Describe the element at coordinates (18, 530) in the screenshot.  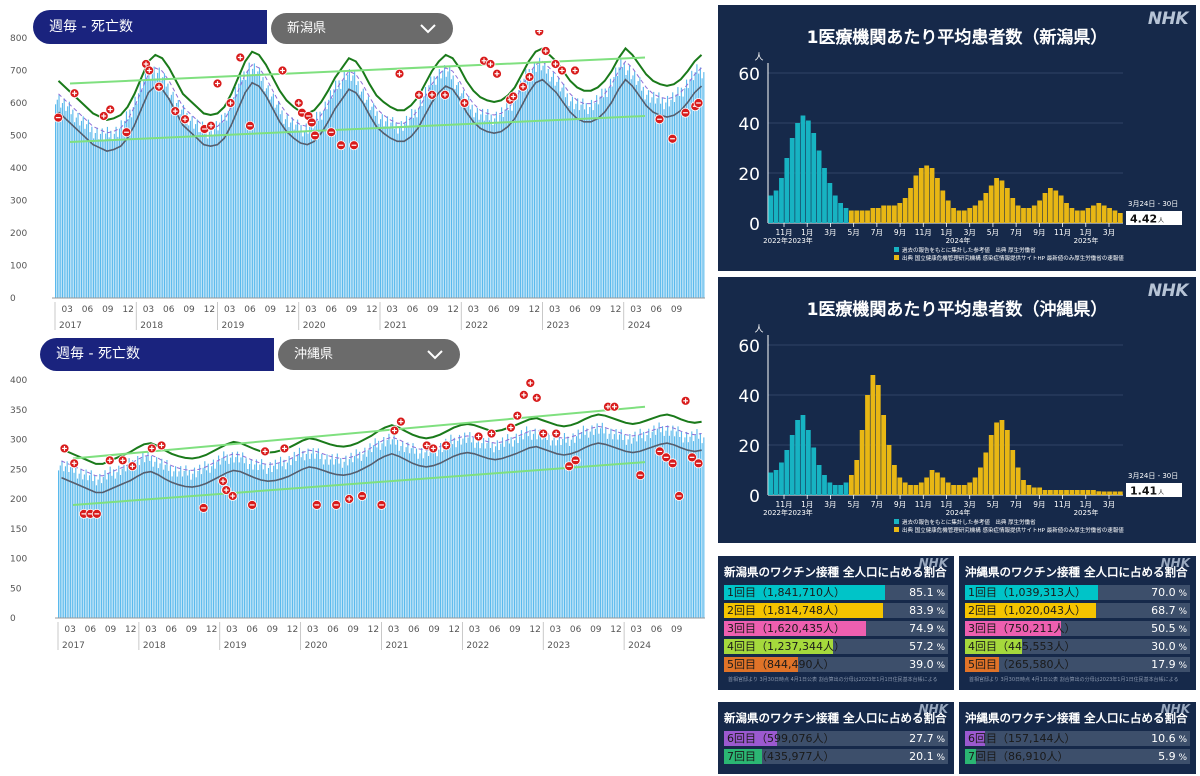
I see `y-tick-label: 150` at that location.